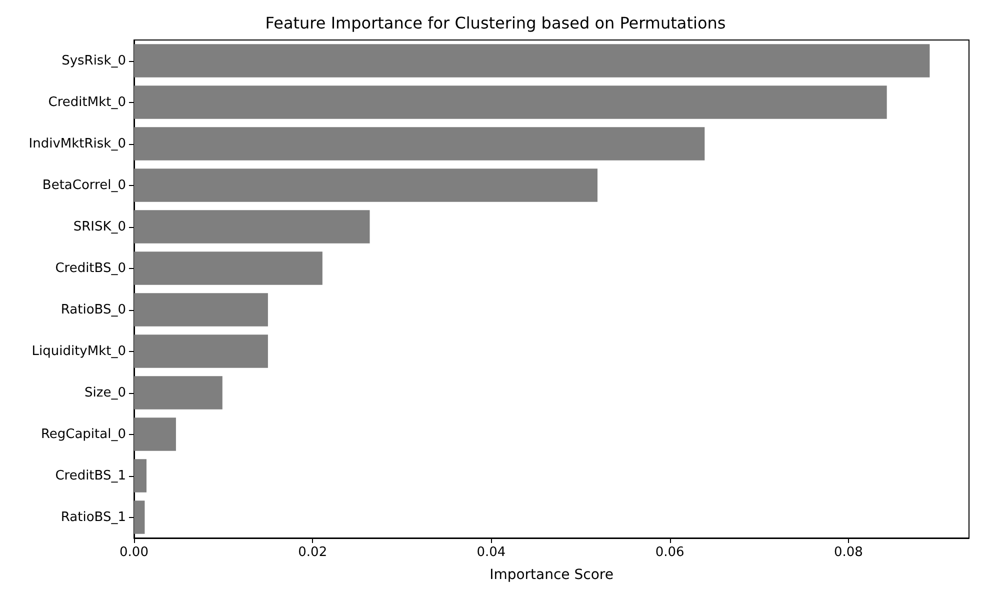 The image size is (991, 596). I want to click on x-tick-label: 0.02, so click(313, 552).